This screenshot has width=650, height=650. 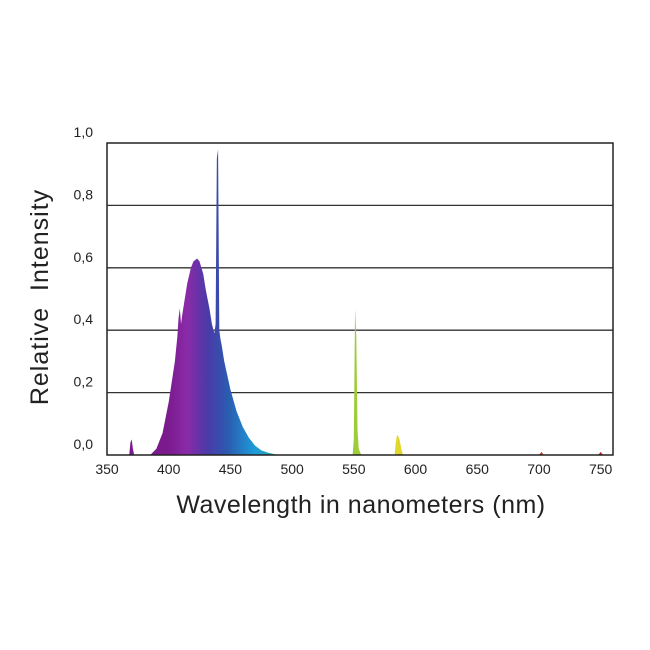 I want to click on y-axis-ticks: 0,0 0,2 0,4 0,6 0,8 1,0, so click(x=84, y=288).